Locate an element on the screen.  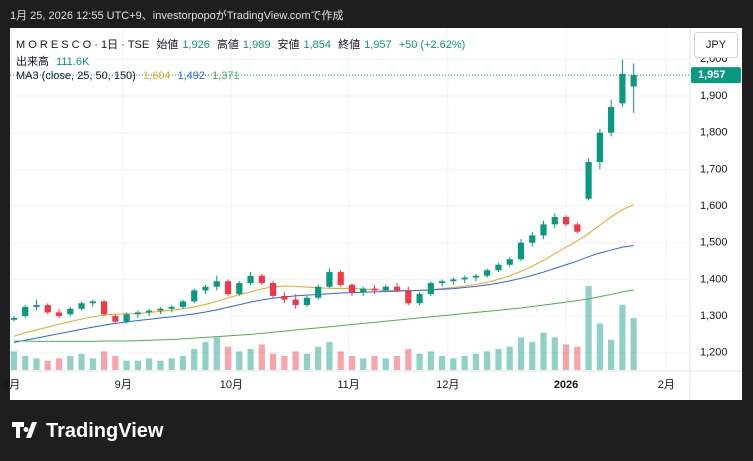
x-tick-label: 2月 is located at coordinates (666, 385).